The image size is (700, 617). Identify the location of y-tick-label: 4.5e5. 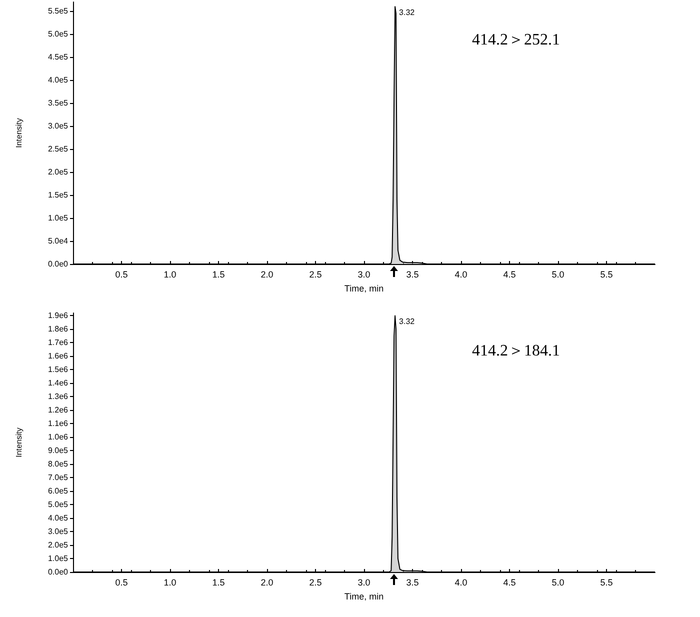
(58, 57).